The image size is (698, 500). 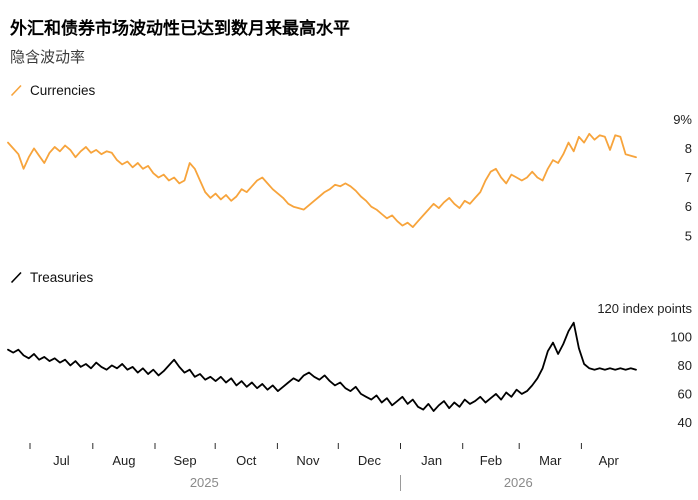 What do you see at coordinates (204, 482) in the screenshot?
I see `year-label: 2025` at bounding box center [204, 482].